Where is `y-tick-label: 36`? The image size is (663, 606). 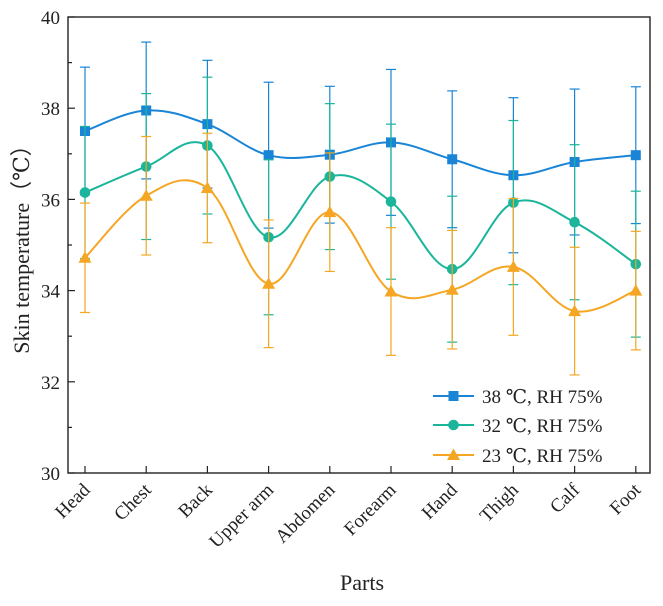
y-tick-label: 36 is located at coordinates (50, 200).